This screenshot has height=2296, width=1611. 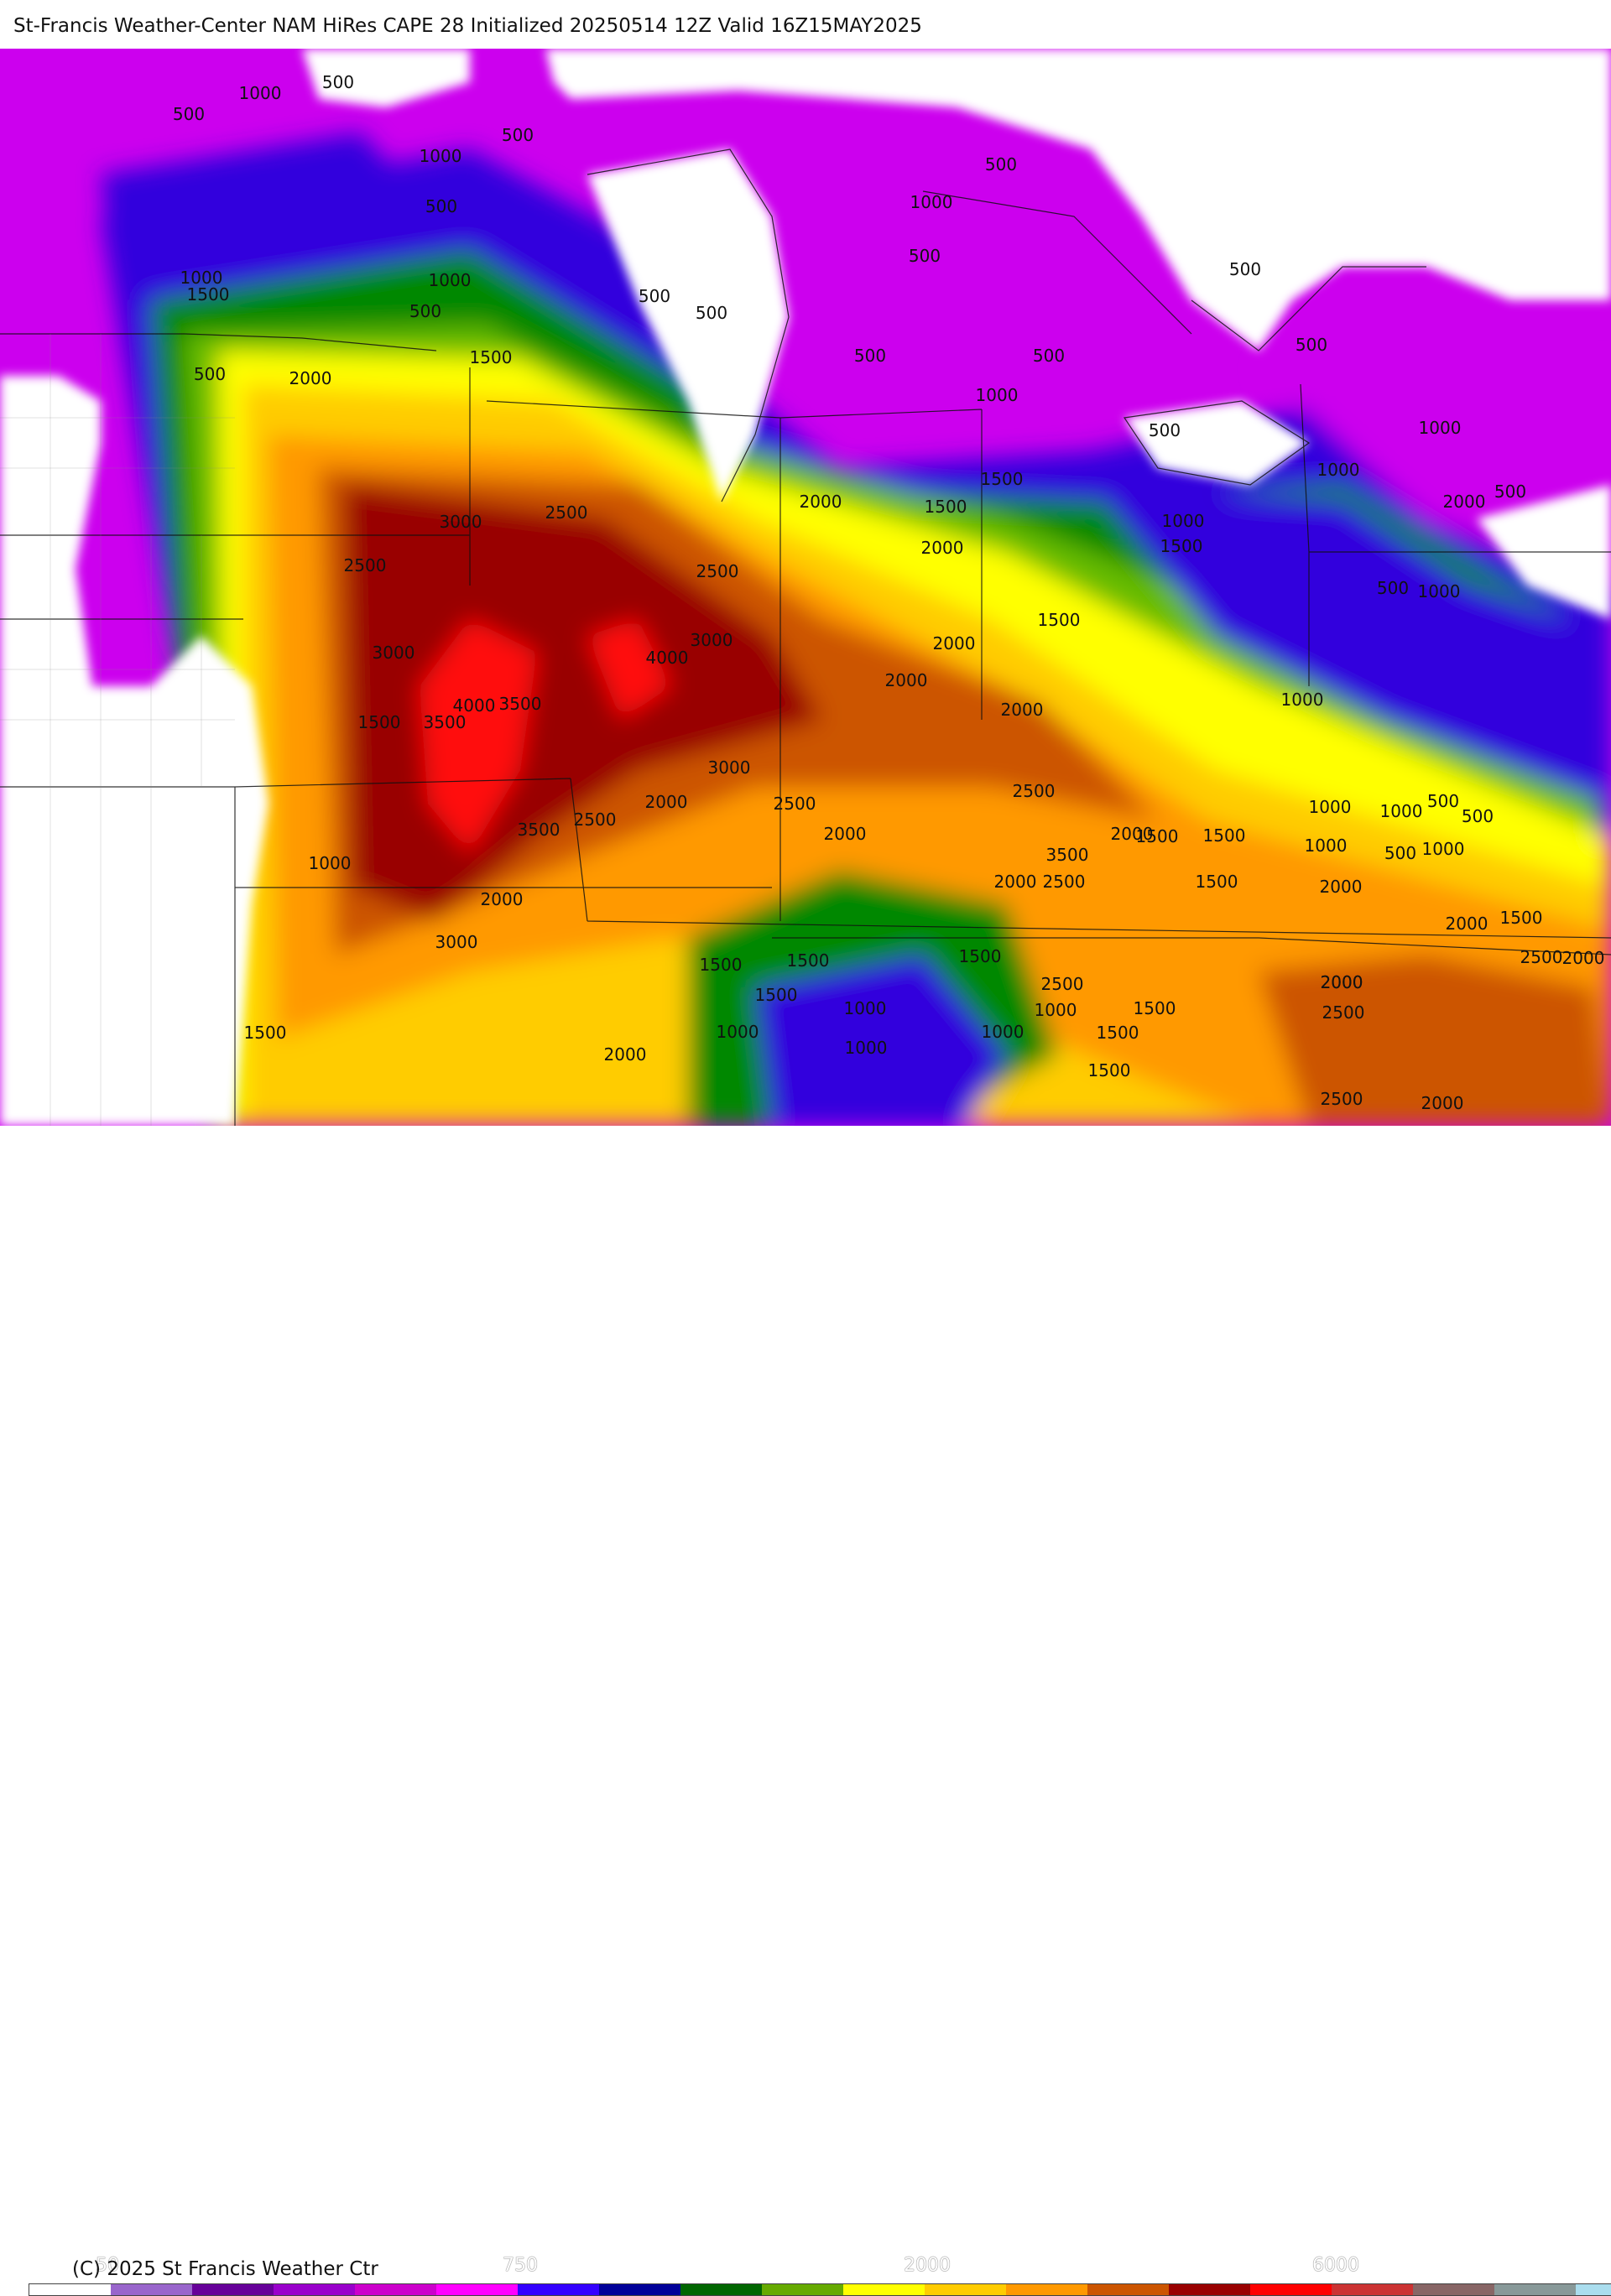 I want to click on cape-band-blue-south, so click(x=881, y=1040).